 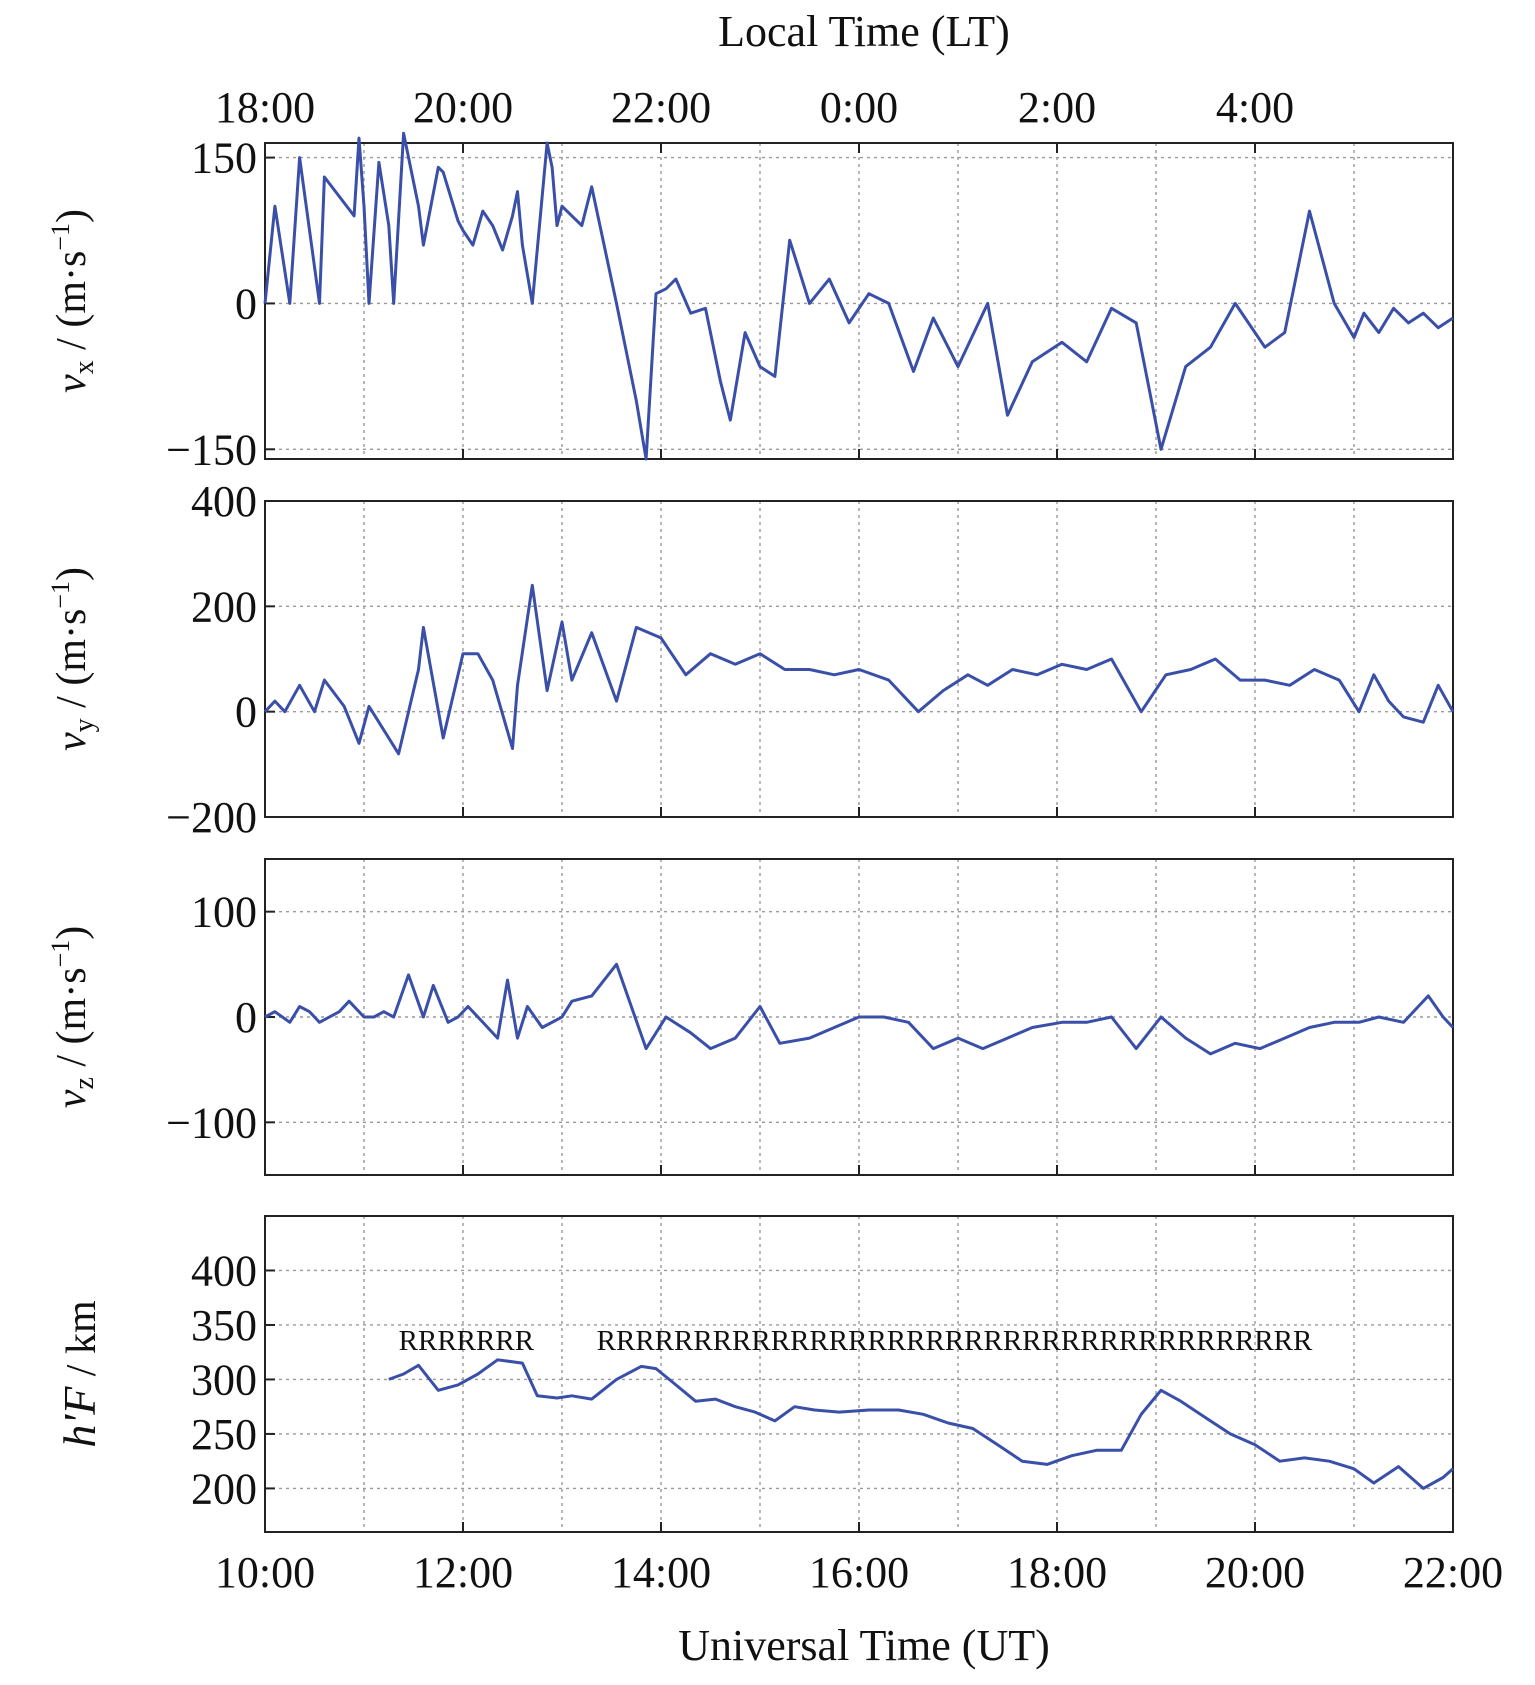 What do you see at coordinates (224, 1325) in the screenshot?
I see `y-tick-label: 350` at bounding box center [224, 1325].